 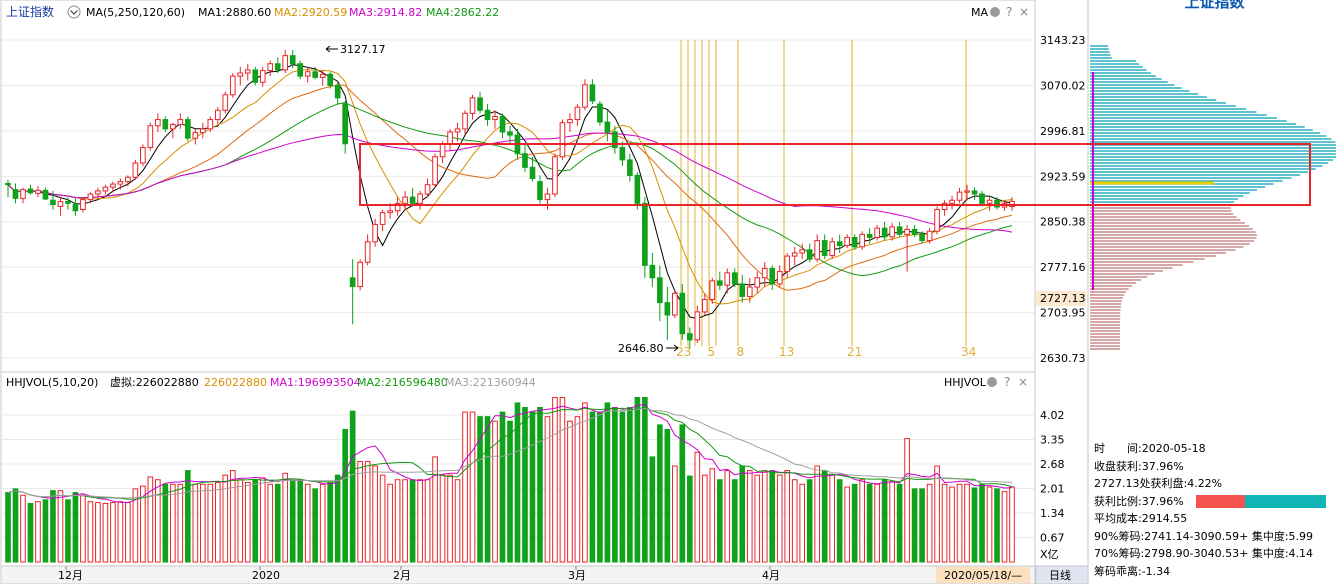 I want to click on highlight-box, so click(x=835, y=174).